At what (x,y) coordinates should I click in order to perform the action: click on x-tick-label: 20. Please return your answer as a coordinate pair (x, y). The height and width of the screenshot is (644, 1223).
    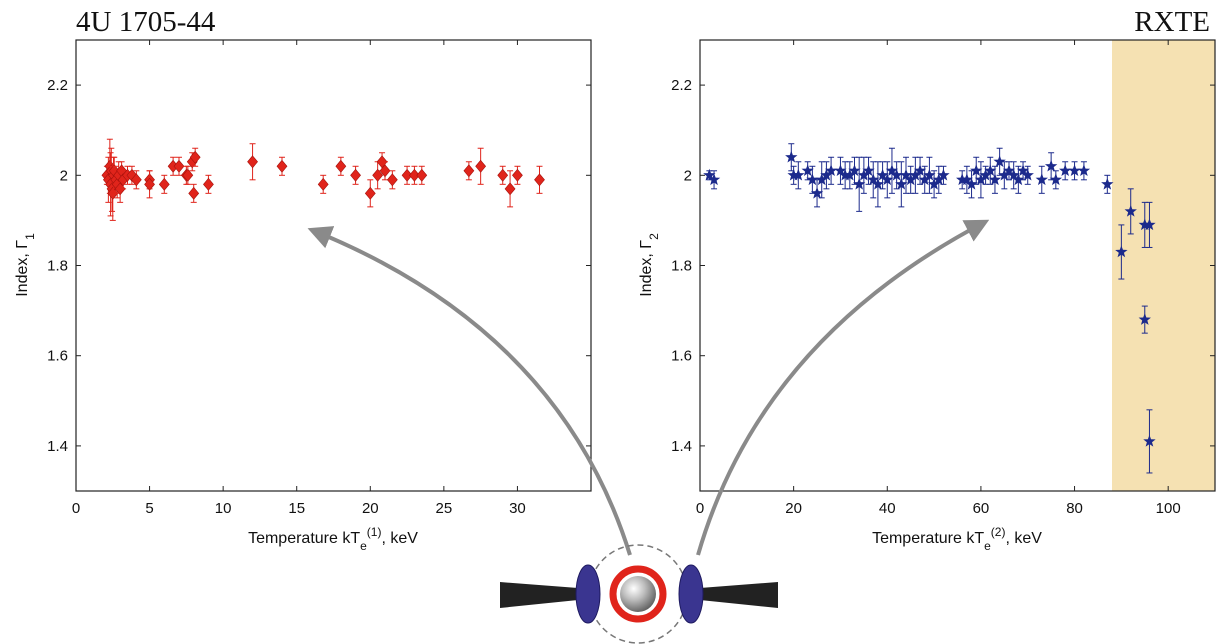
    Looking at the image, I should click on (793, 508).